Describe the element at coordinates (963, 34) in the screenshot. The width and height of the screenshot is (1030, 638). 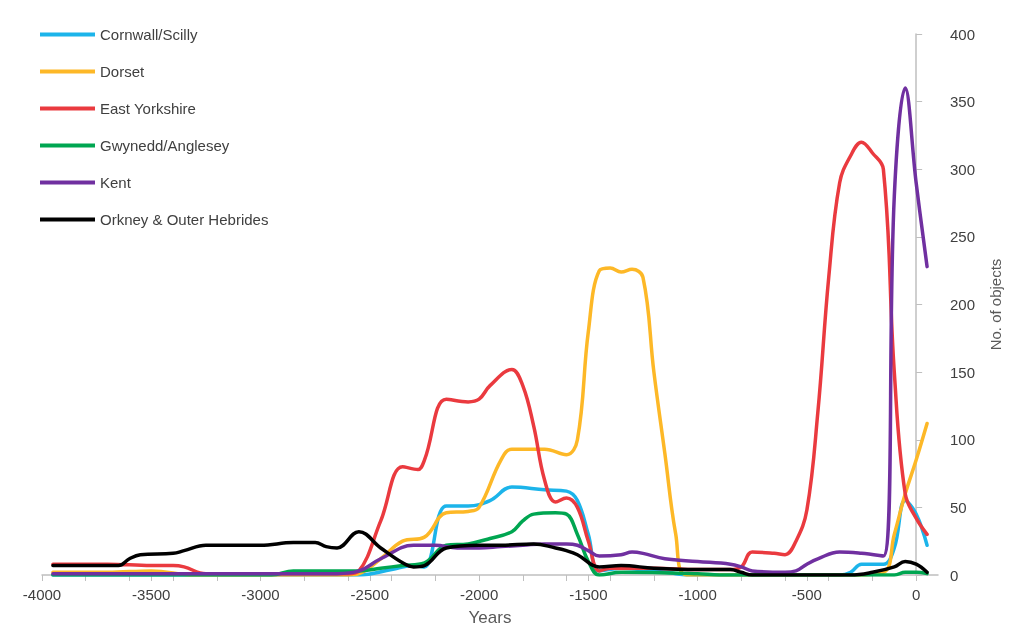
I see `y-tick-label: 400` at that location.